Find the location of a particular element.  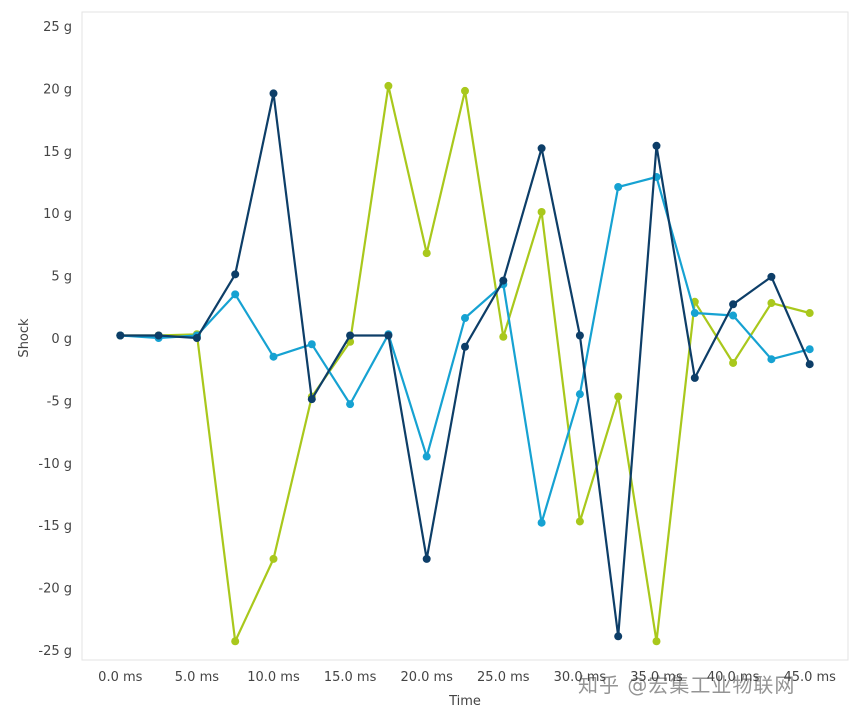

y-tick-label: 10 g is located at coordinates (57, 214).